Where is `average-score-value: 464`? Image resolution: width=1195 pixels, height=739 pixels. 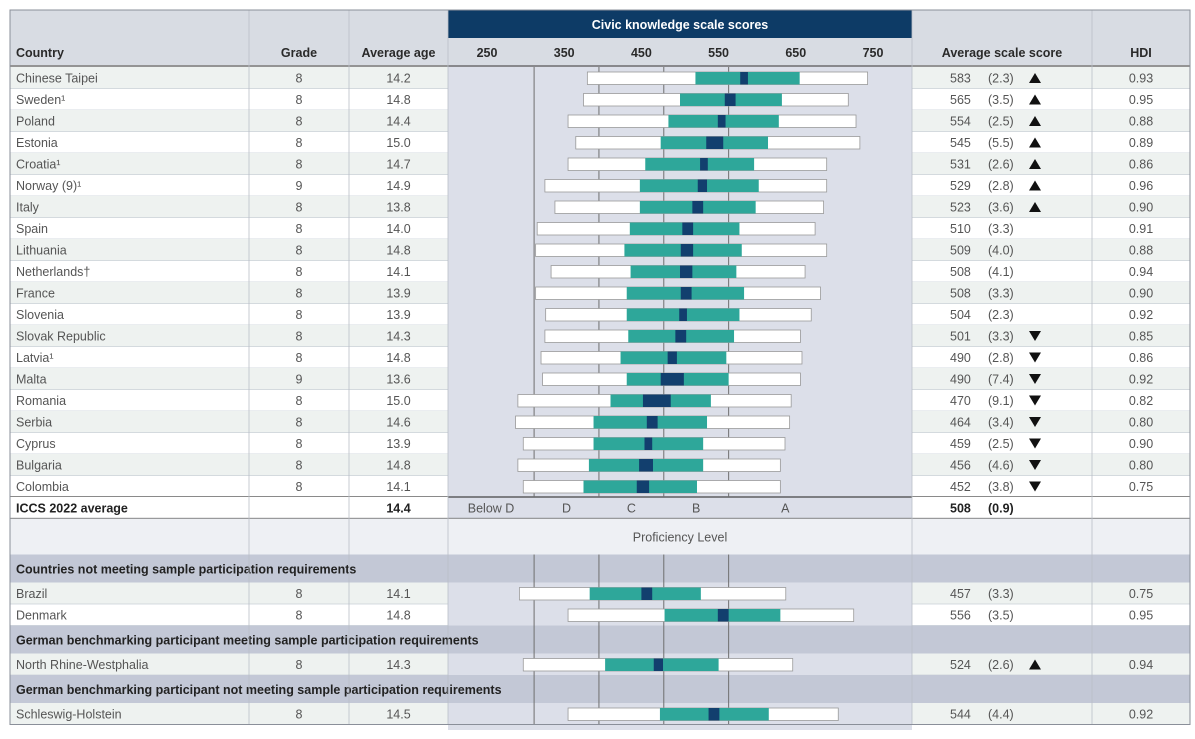
average-score-value: 464 is located at coordinates (960, 423).